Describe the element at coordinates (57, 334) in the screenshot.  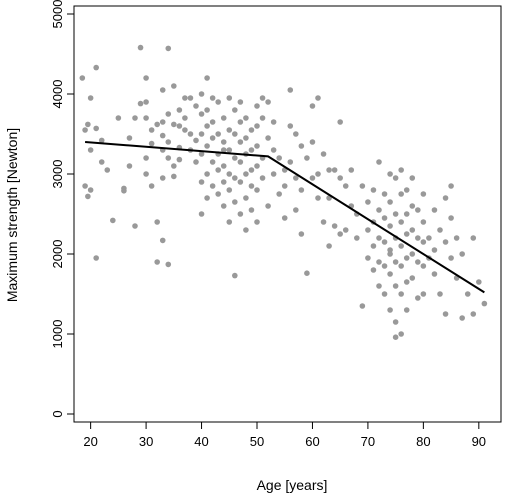
I see `y-tick-label: 1000` at that location.